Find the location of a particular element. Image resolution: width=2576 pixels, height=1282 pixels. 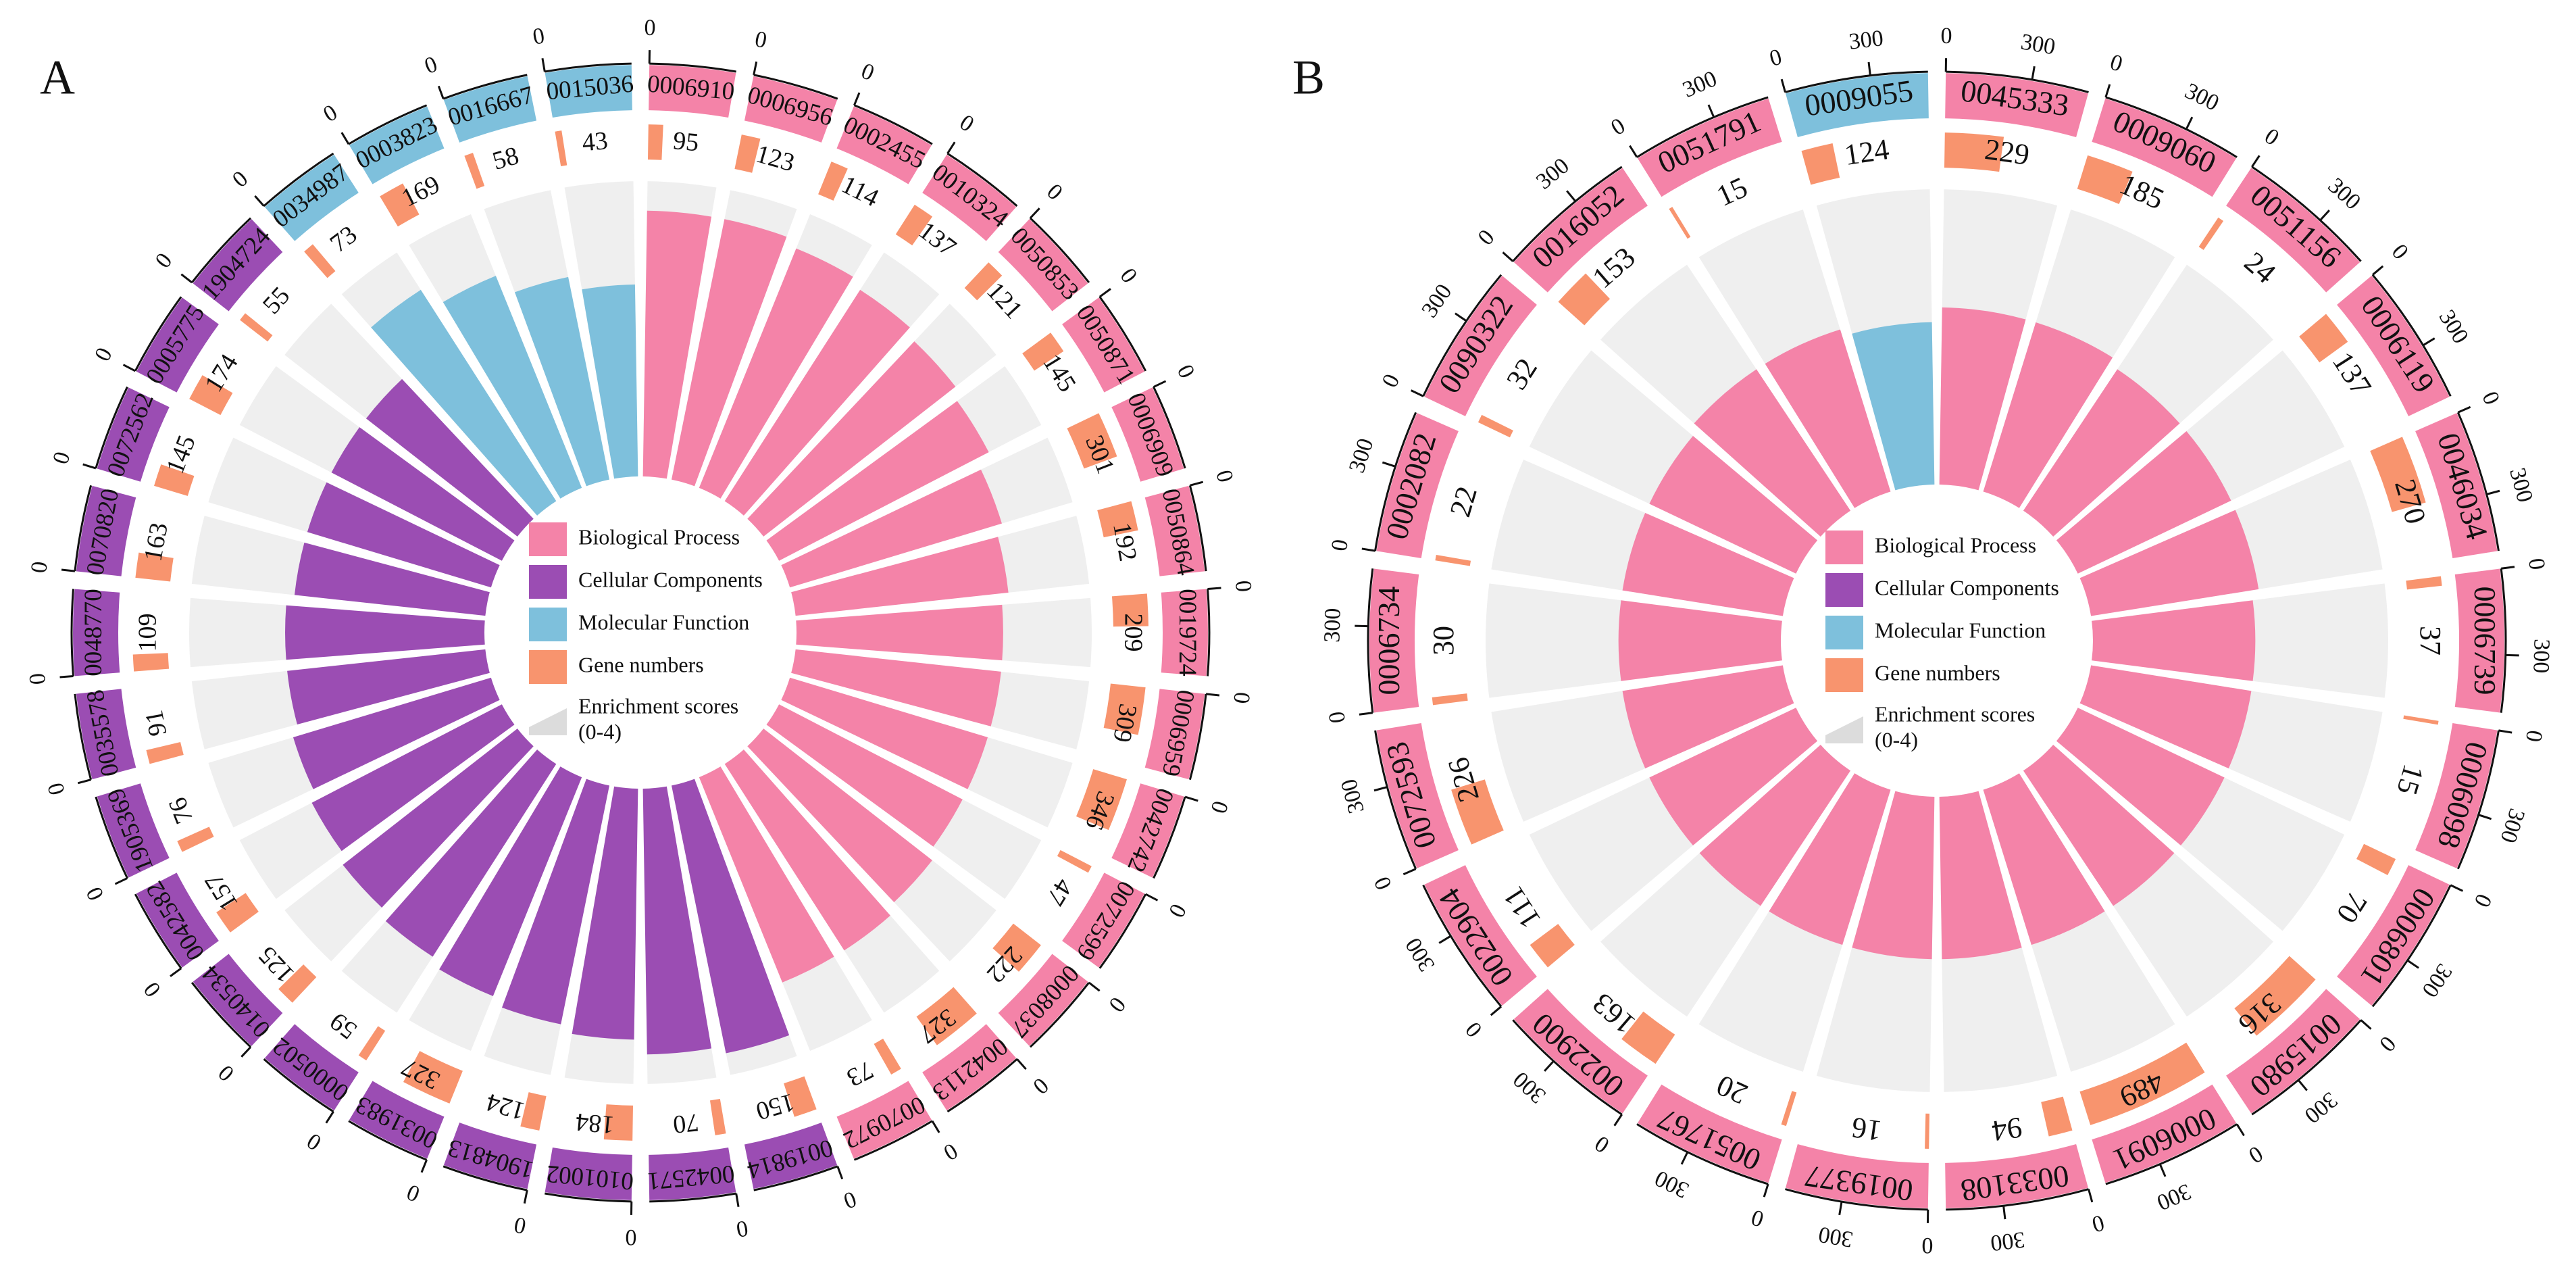

gene-number: 184 is located at coordinates (594, 1123).